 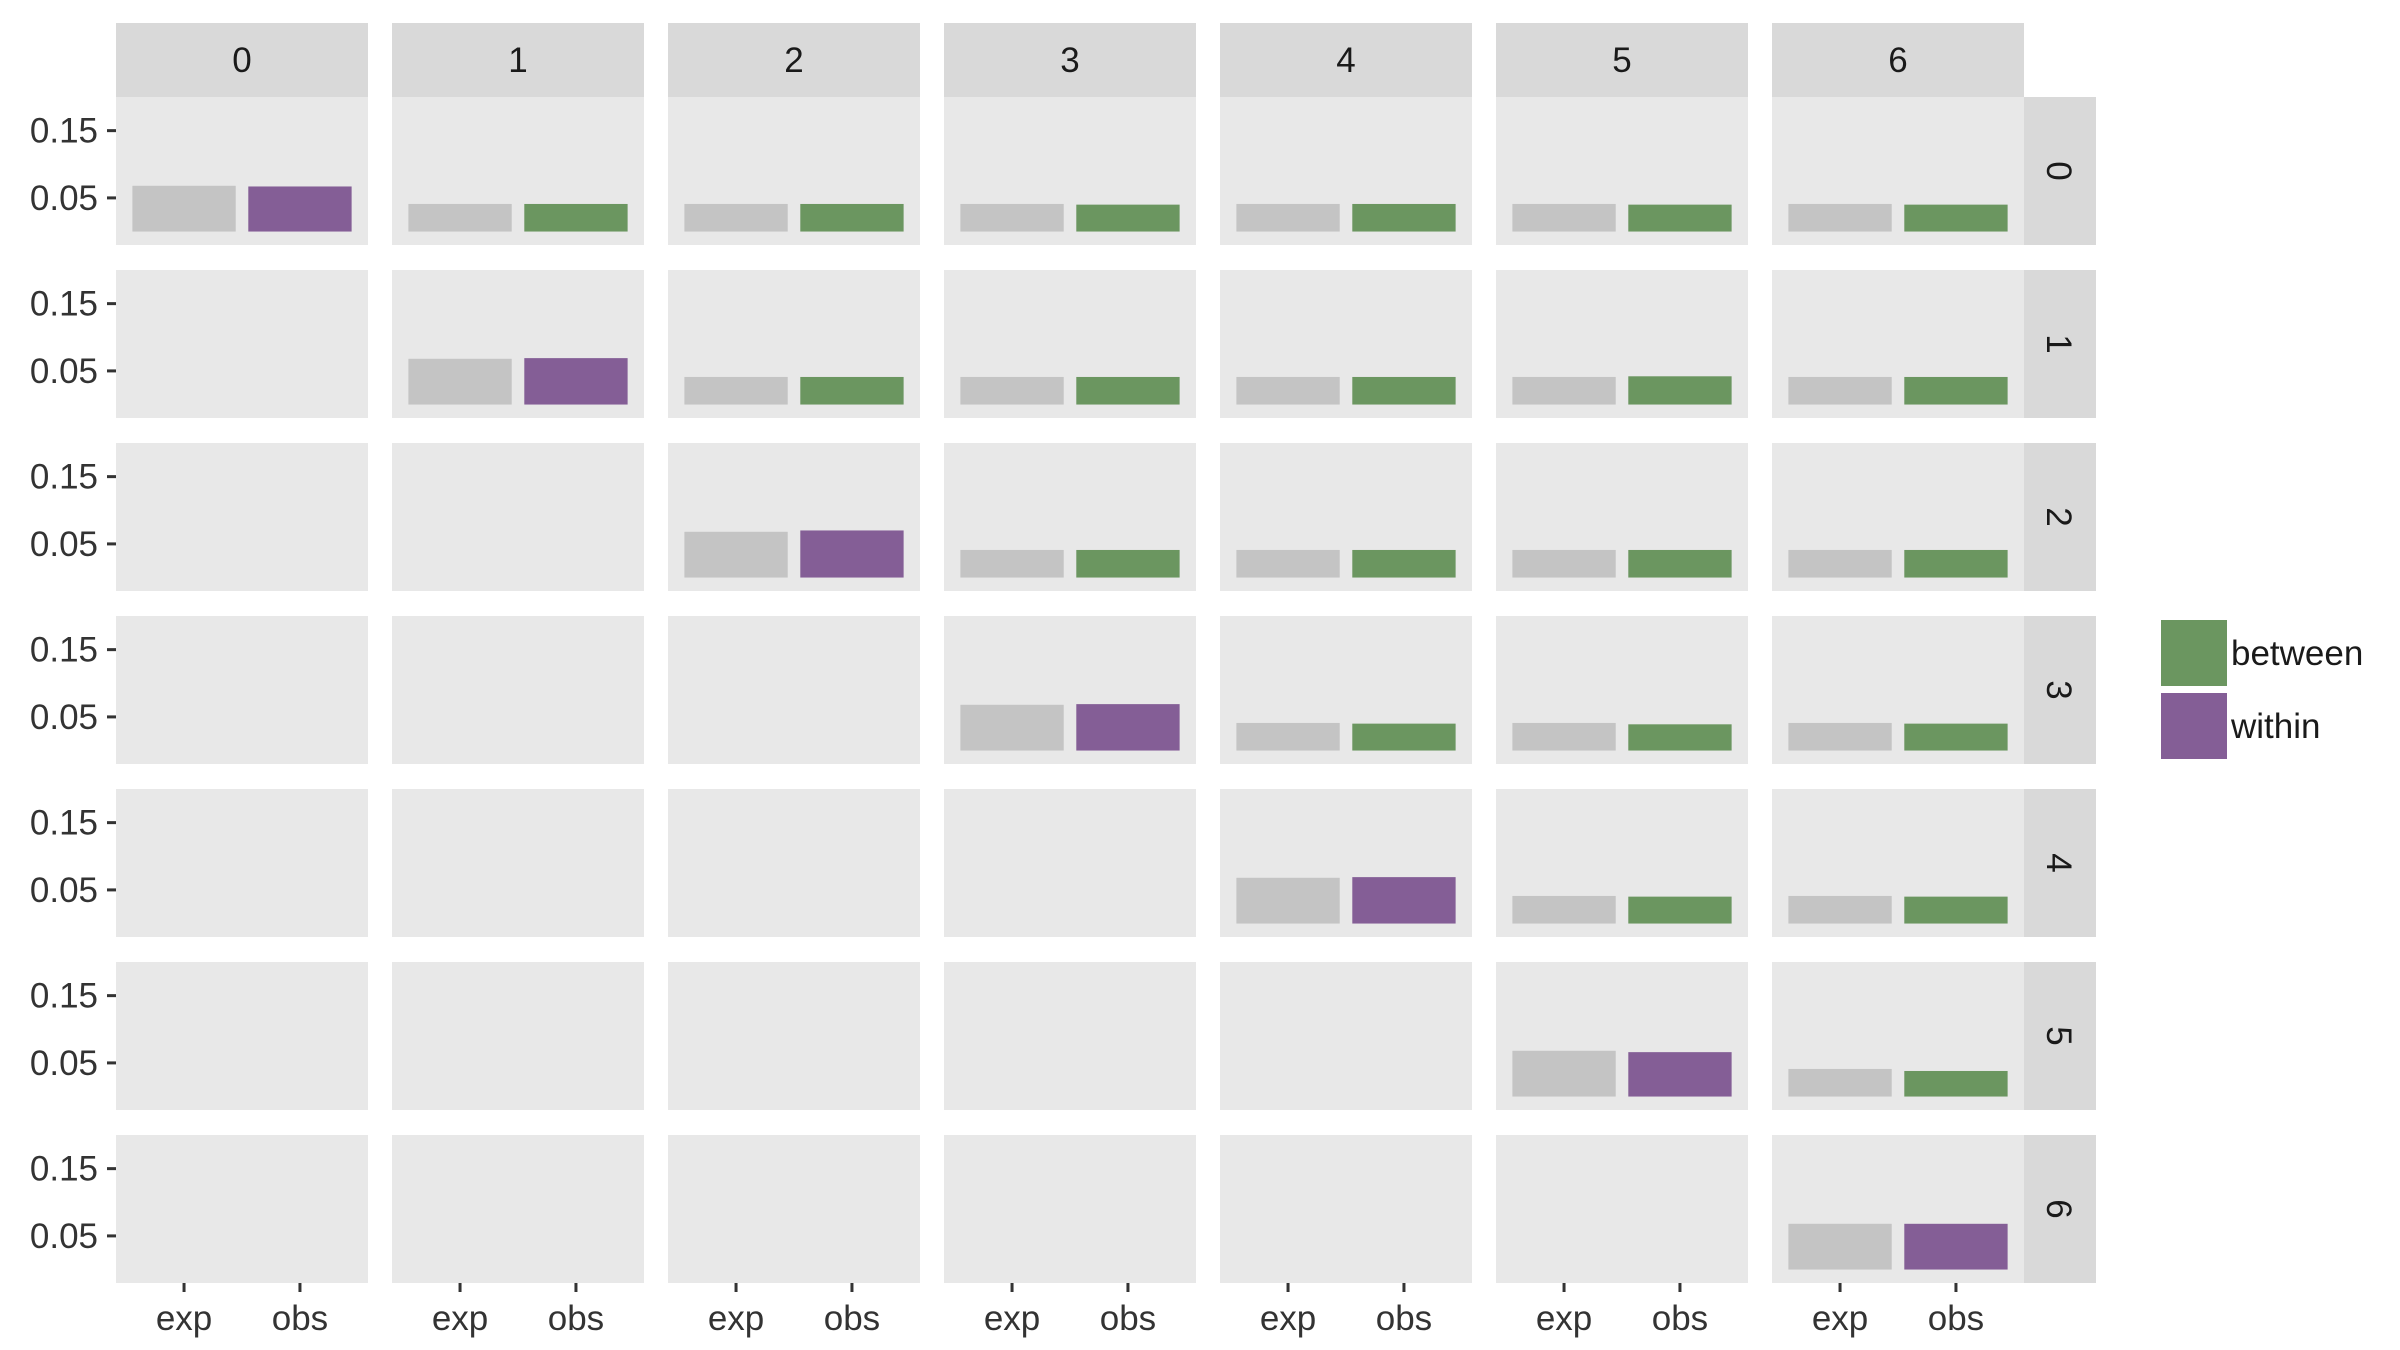 I want to click on bar-exp-r3-c6, so click(x=1840, y=736).